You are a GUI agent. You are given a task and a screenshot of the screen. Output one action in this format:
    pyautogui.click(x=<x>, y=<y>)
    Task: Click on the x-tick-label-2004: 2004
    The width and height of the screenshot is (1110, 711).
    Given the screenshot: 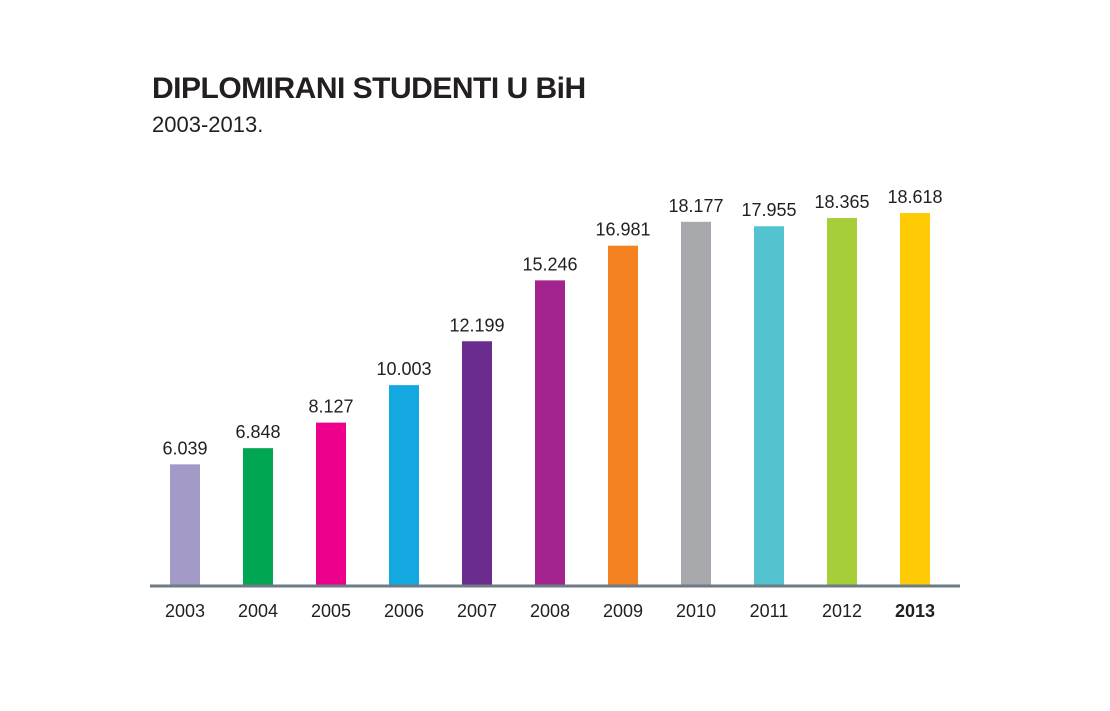 What is the action you would take?
    pyautogui.click(x=258, y=611)
    